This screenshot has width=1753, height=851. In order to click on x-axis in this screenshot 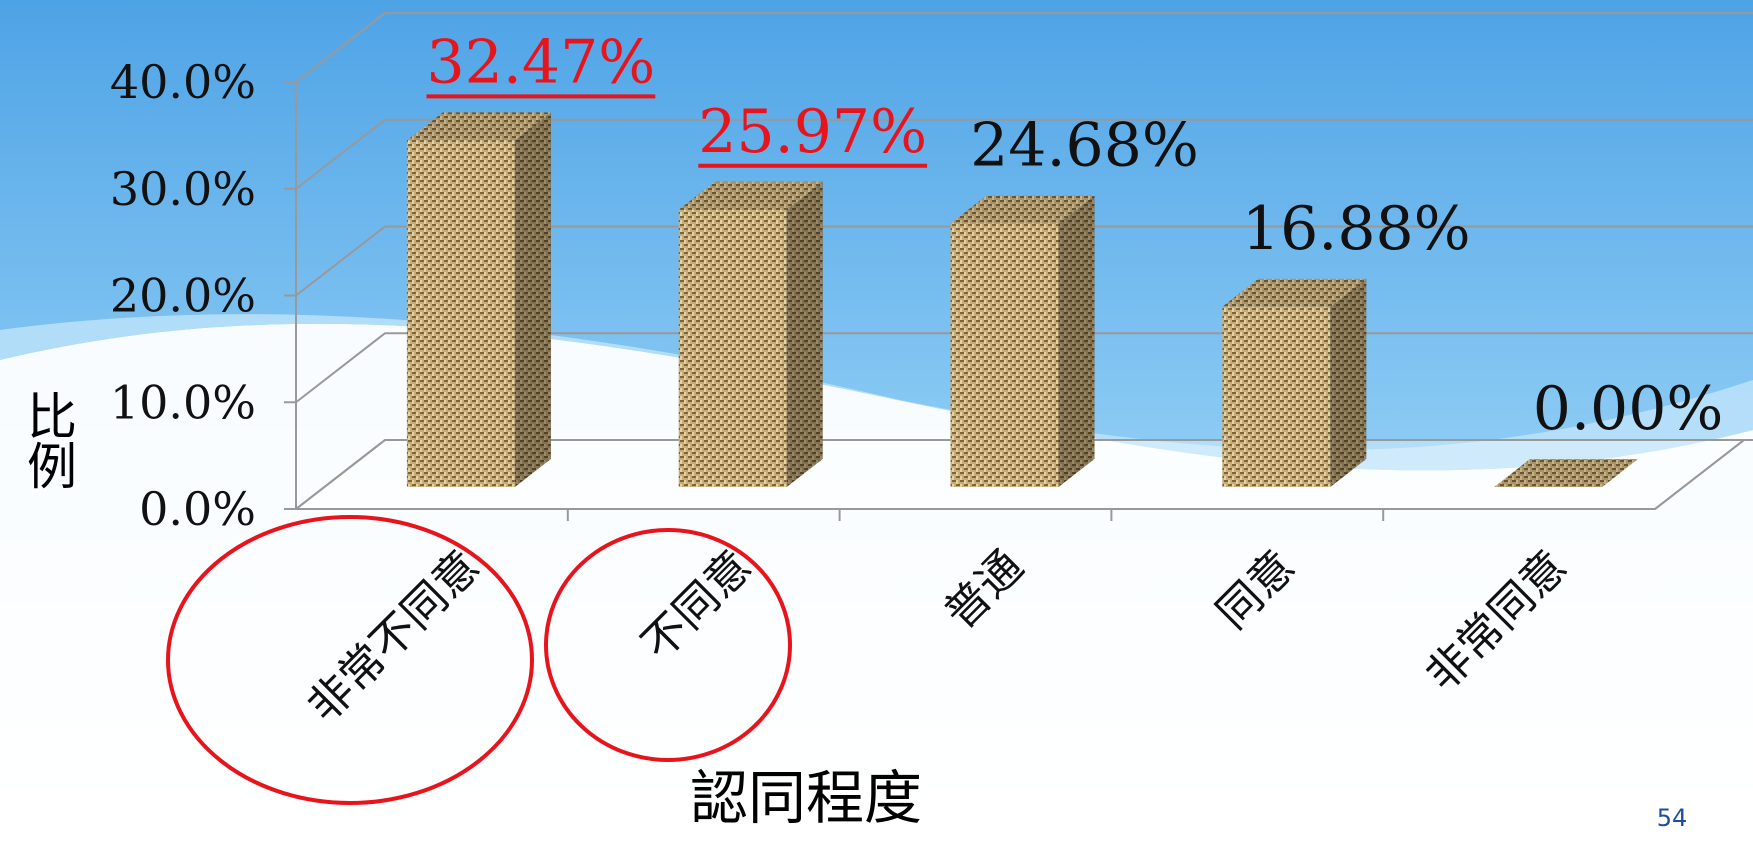, I will do `click(1699, 474)`.